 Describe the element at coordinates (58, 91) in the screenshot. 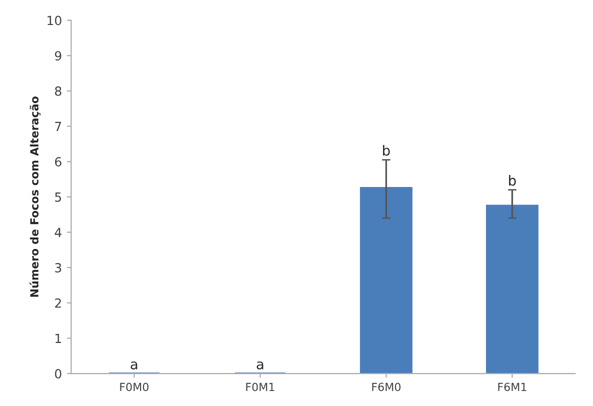

I see `y-tick-label: 8` at that location.